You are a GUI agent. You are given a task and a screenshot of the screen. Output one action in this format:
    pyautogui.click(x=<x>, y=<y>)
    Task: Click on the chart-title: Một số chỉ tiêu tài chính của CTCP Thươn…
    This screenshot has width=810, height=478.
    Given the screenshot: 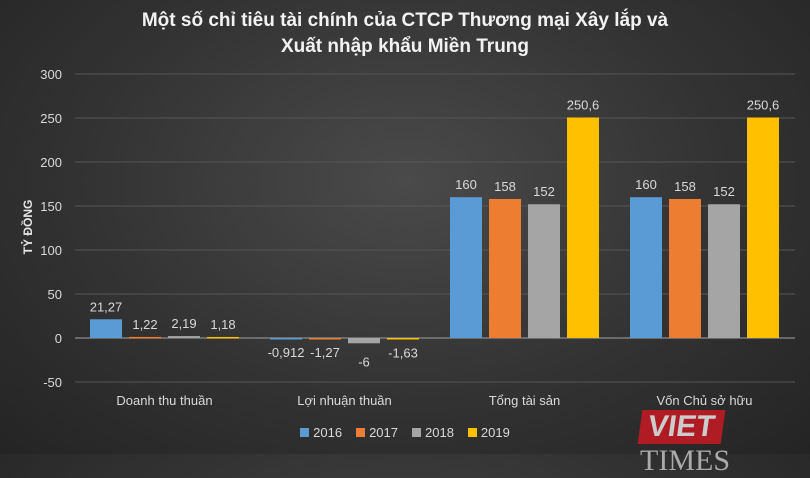 What is the action you would take?
    pyautogui.click(x=405, y=34)
    